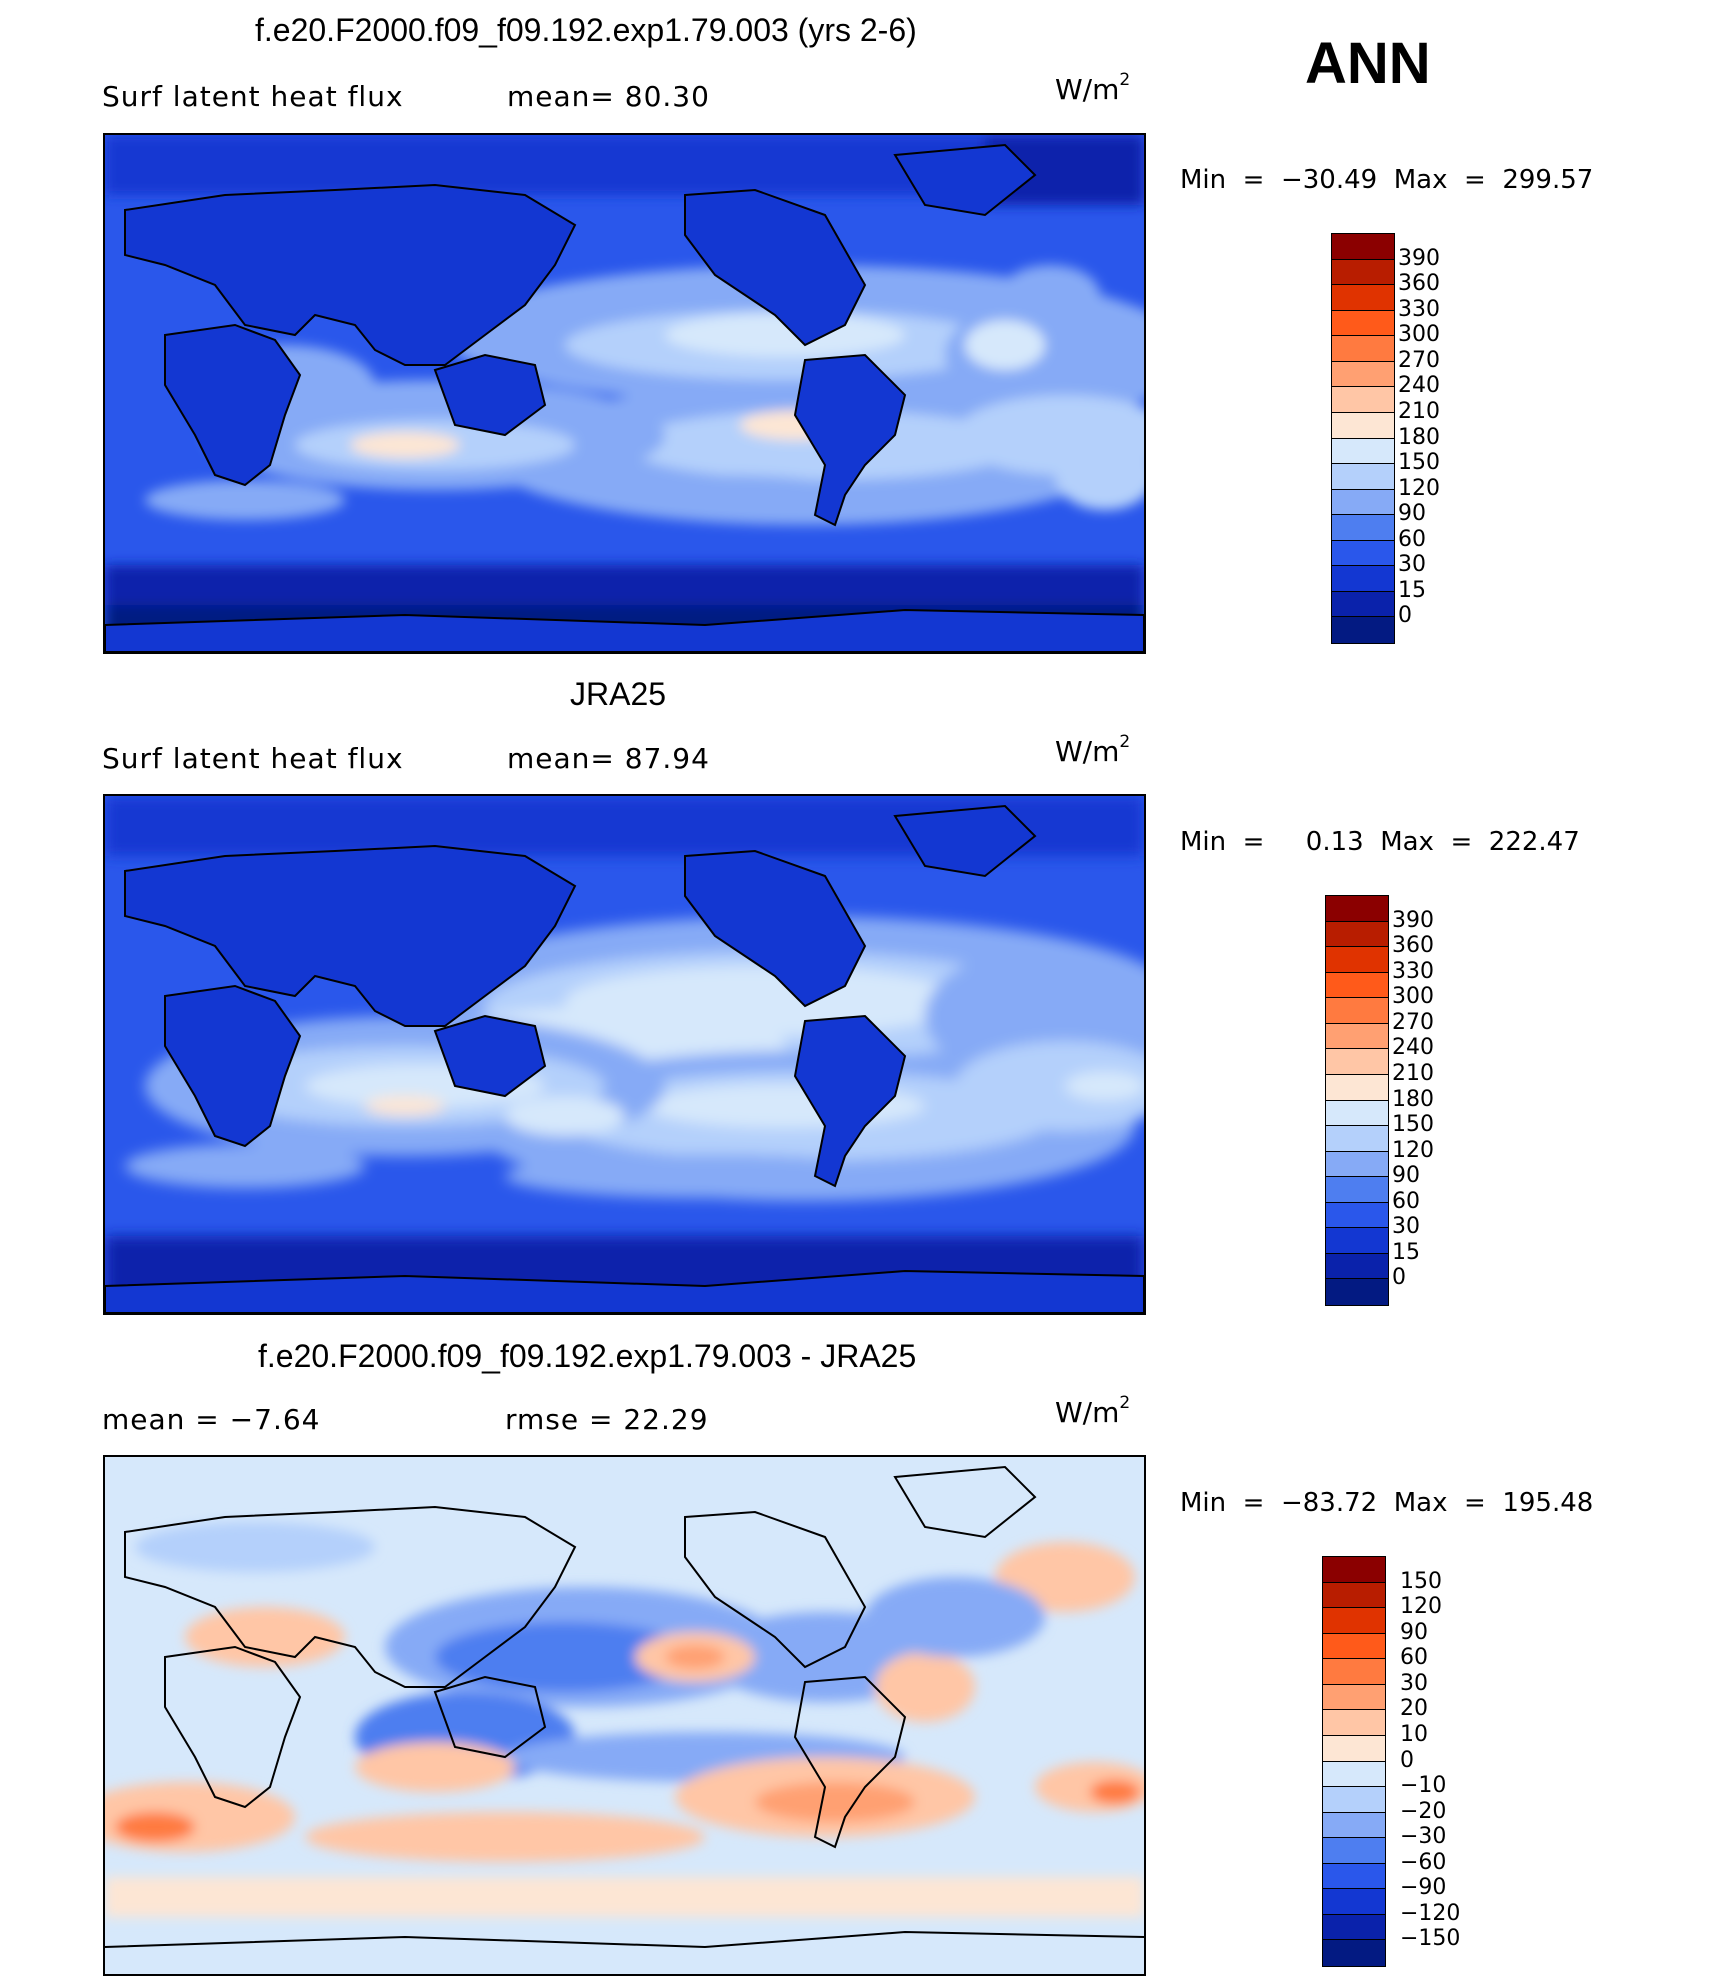  I want to click on panel-obs-units: W/m2, so click(1093, 750).